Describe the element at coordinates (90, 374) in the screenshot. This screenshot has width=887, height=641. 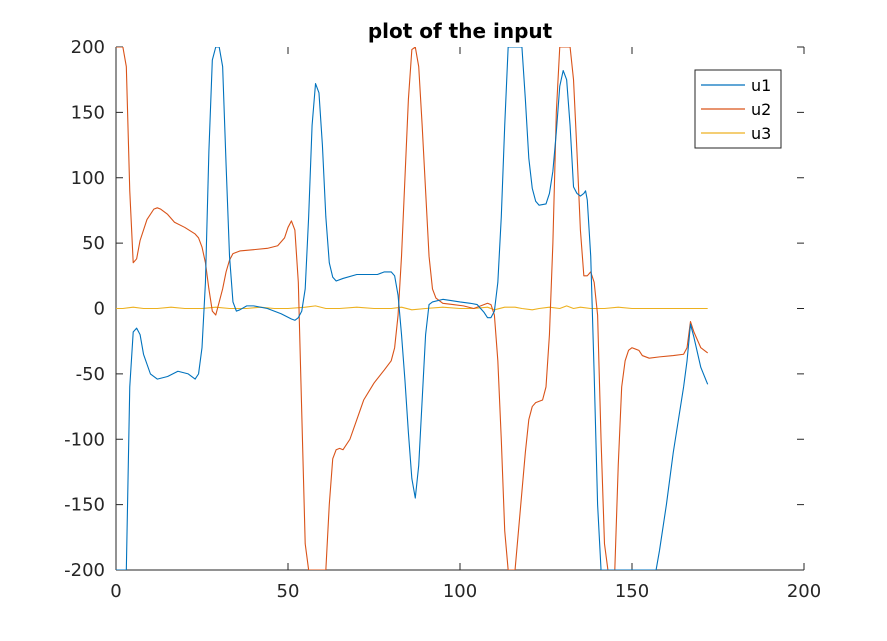
I see `y-tick-label: -50` at that location.